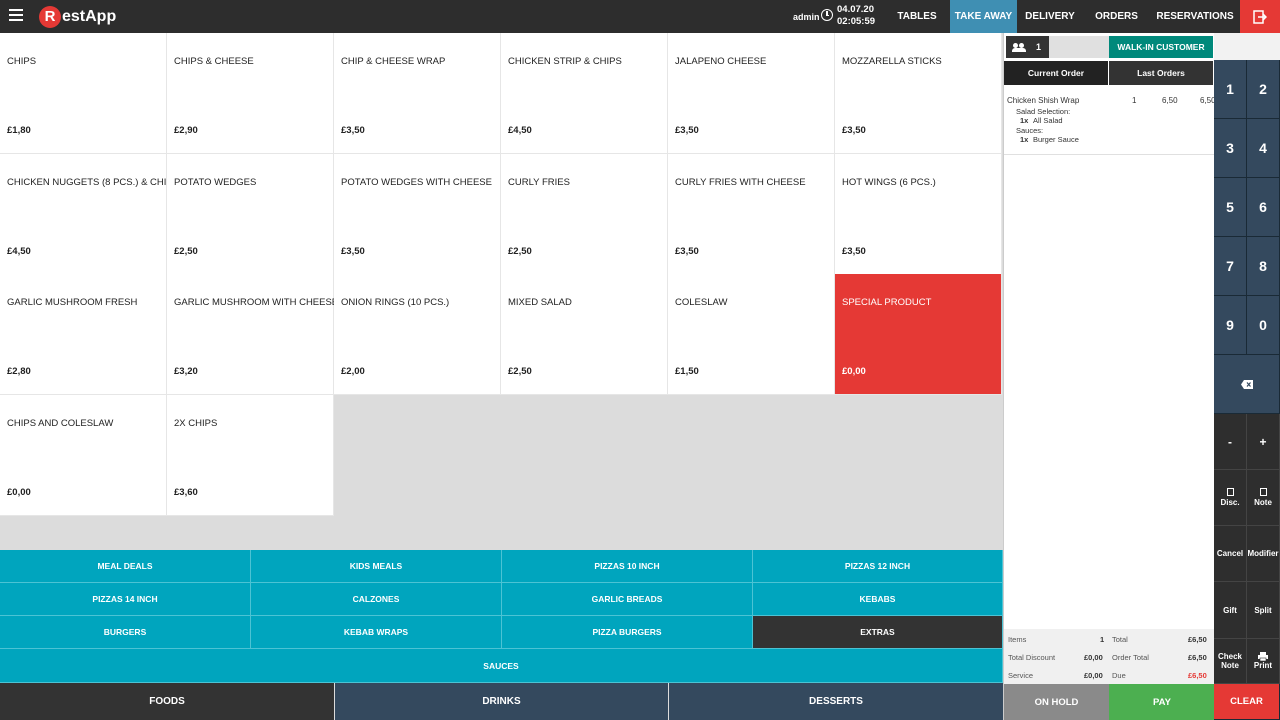  I want to click on category-extras: EXTRAS, so click(878, 632).